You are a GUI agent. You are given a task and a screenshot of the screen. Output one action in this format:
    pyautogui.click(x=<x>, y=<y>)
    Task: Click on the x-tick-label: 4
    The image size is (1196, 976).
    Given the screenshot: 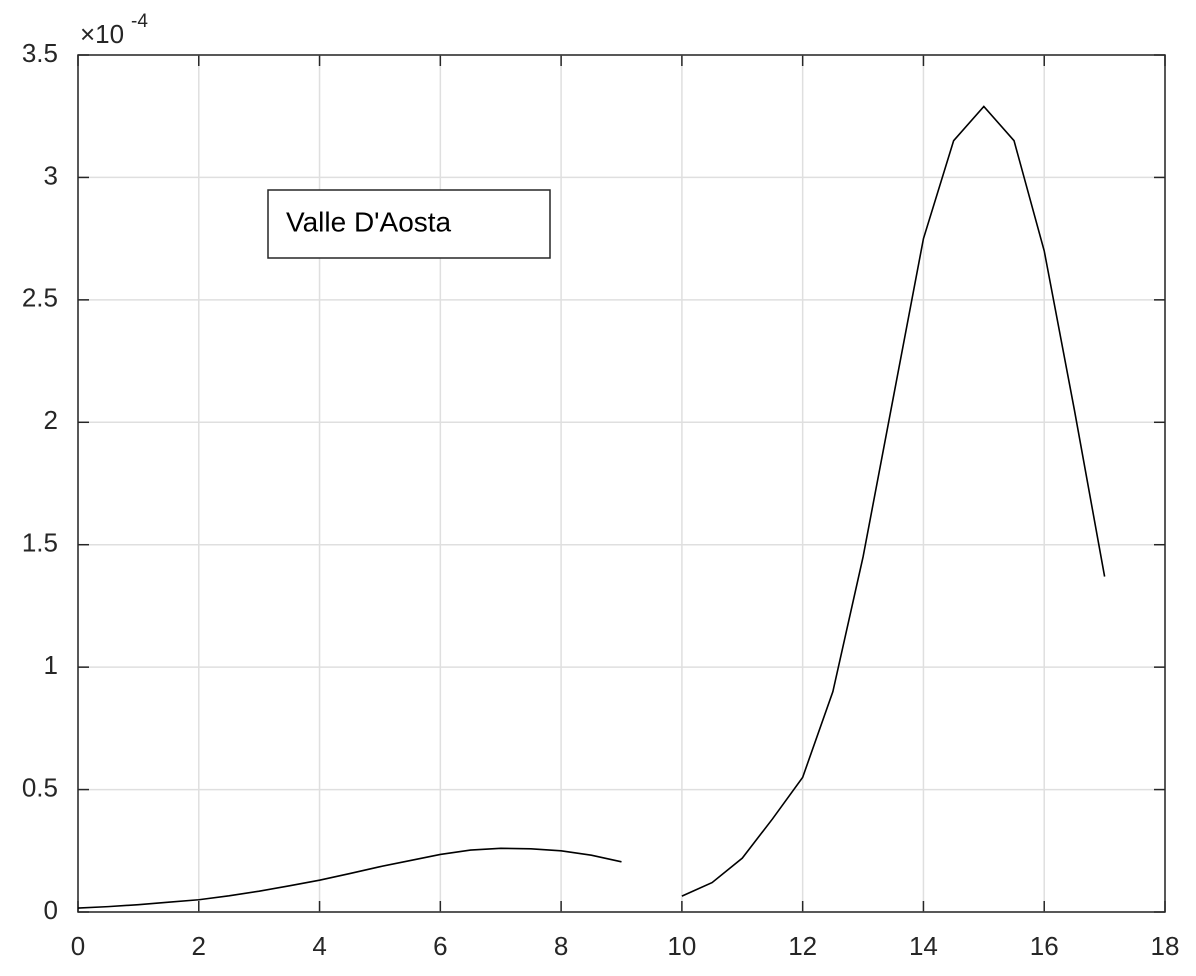 What is the action you would take?
    pyautogui.click(x=319, y=946)
    